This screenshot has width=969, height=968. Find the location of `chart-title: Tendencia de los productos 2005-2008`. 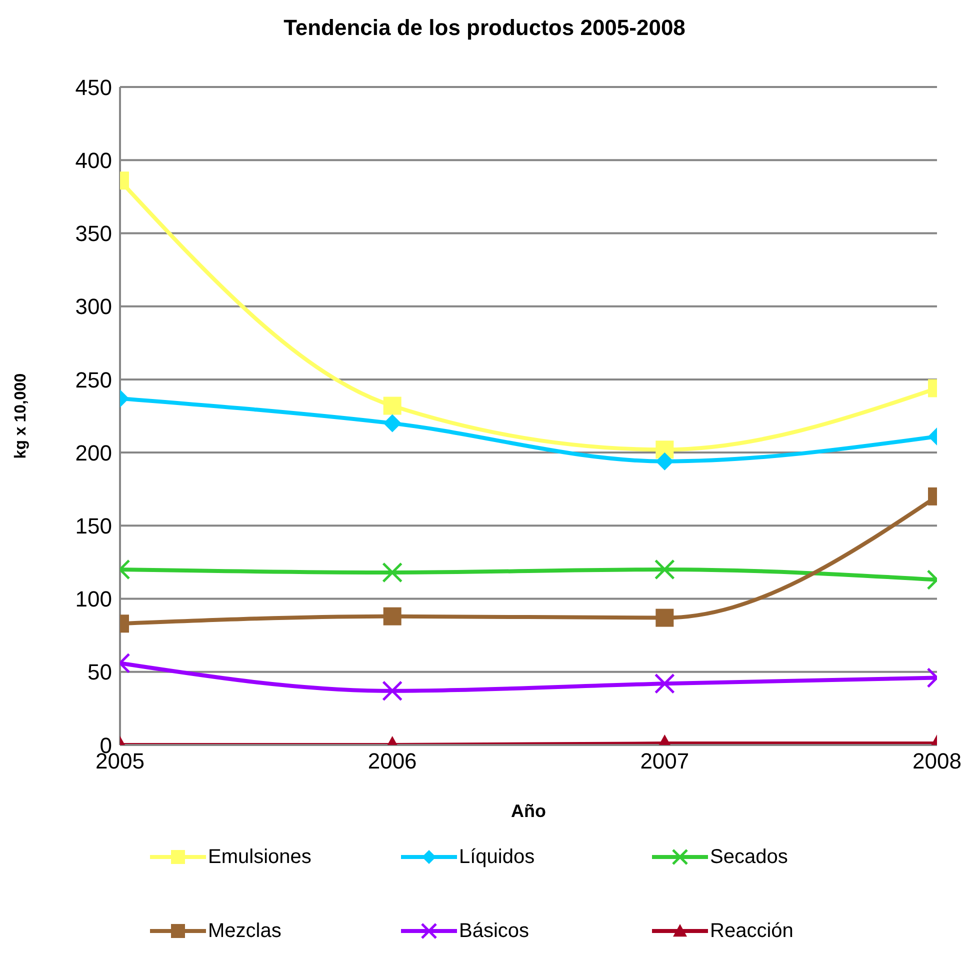

chart-title: Tendencia de los productos 2005-2008 is located at coordinates (484, 28).